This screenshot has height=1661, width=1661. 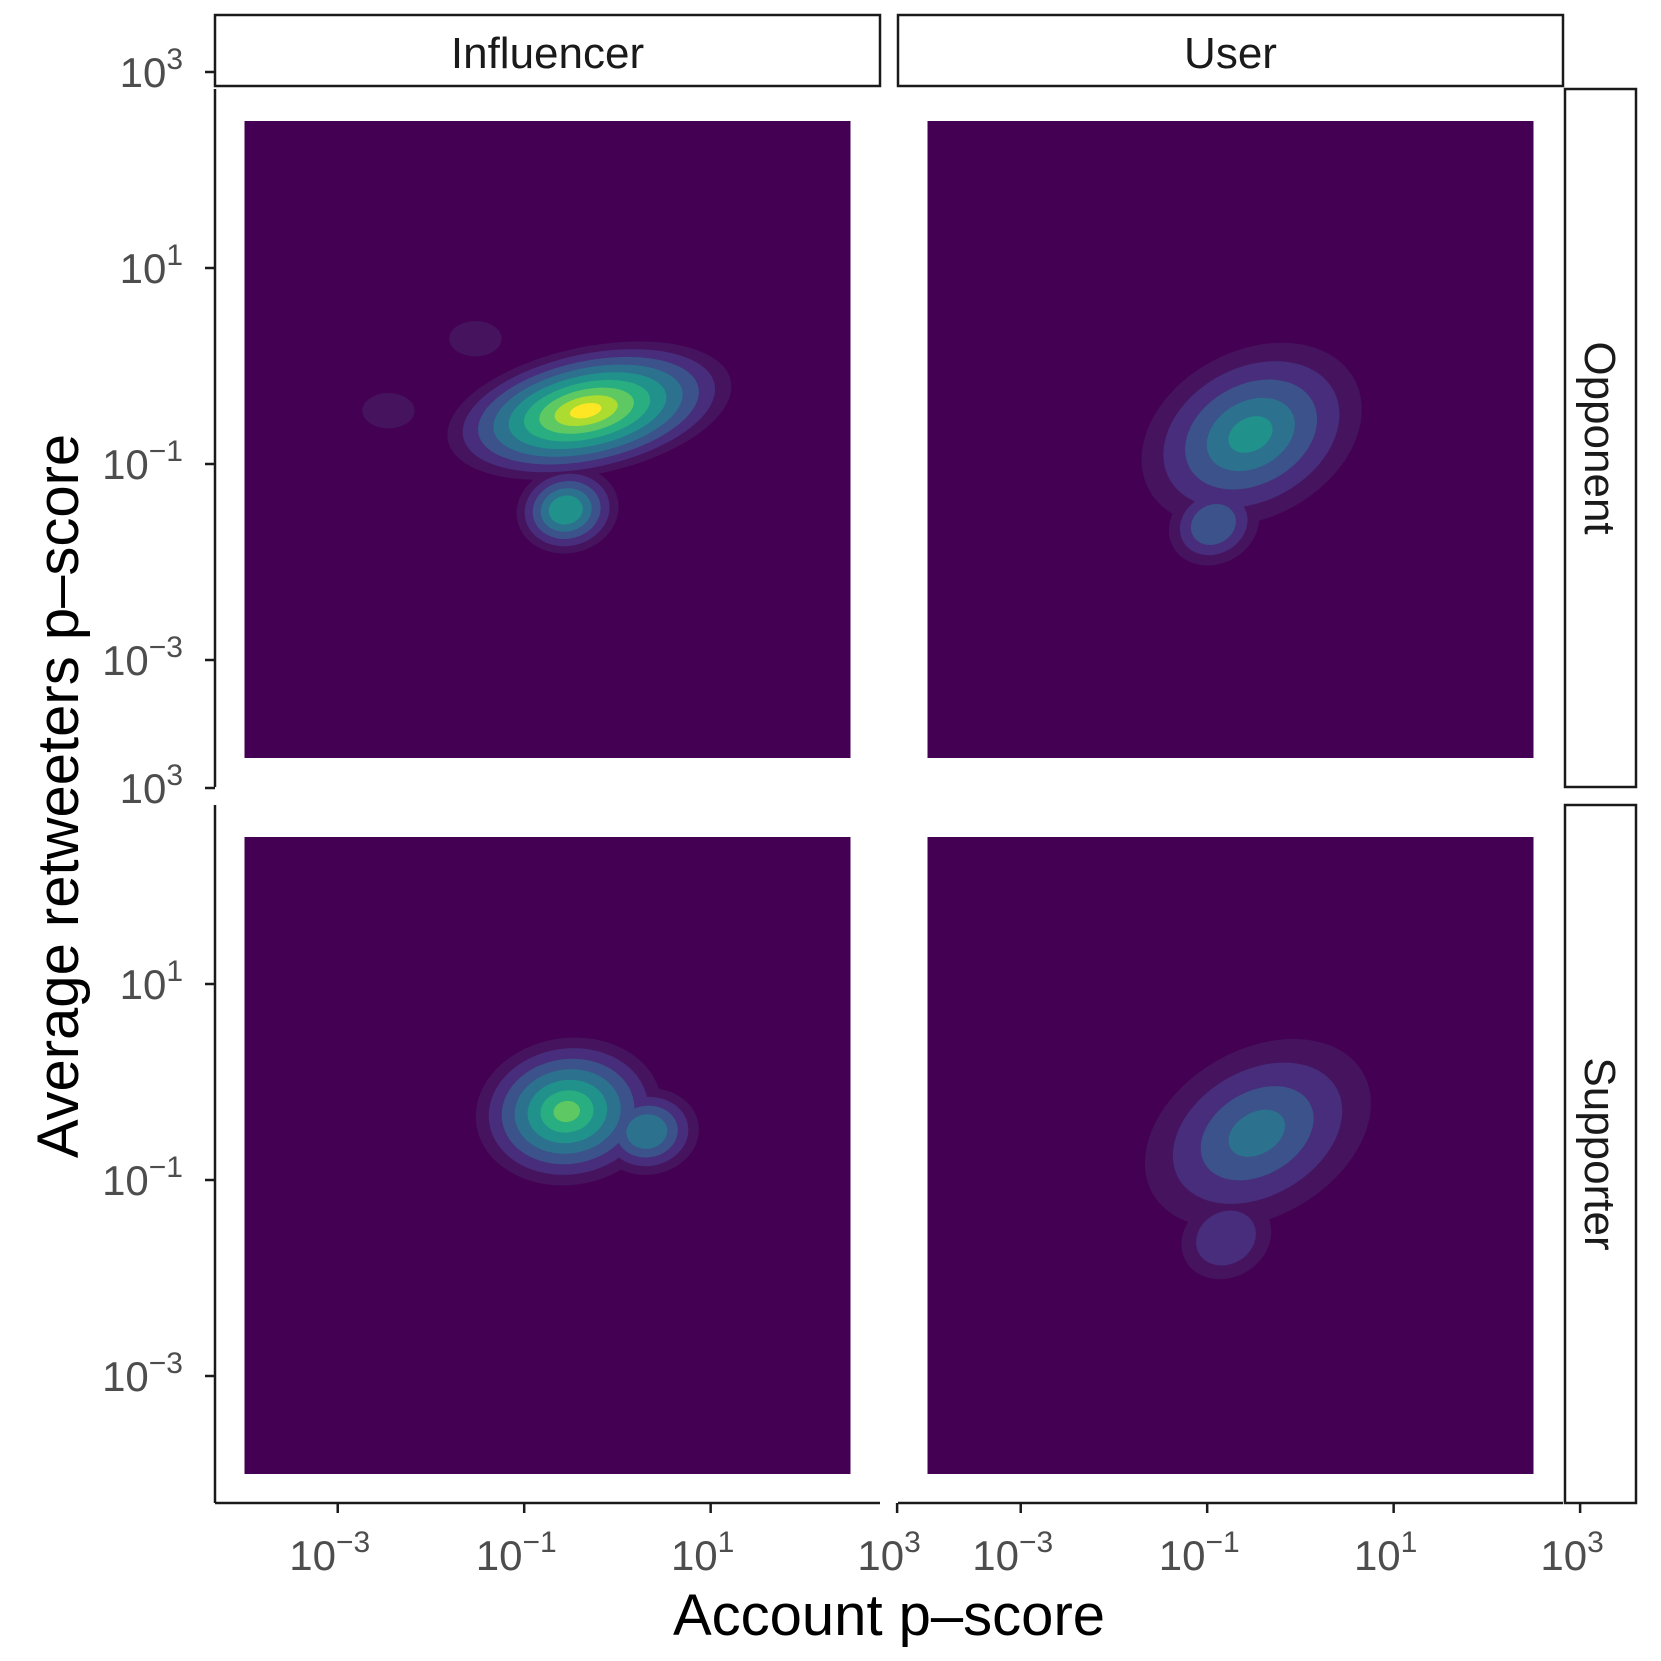 I want to click on x-axis-title: Account p–score, so click(x=889, y=1615).